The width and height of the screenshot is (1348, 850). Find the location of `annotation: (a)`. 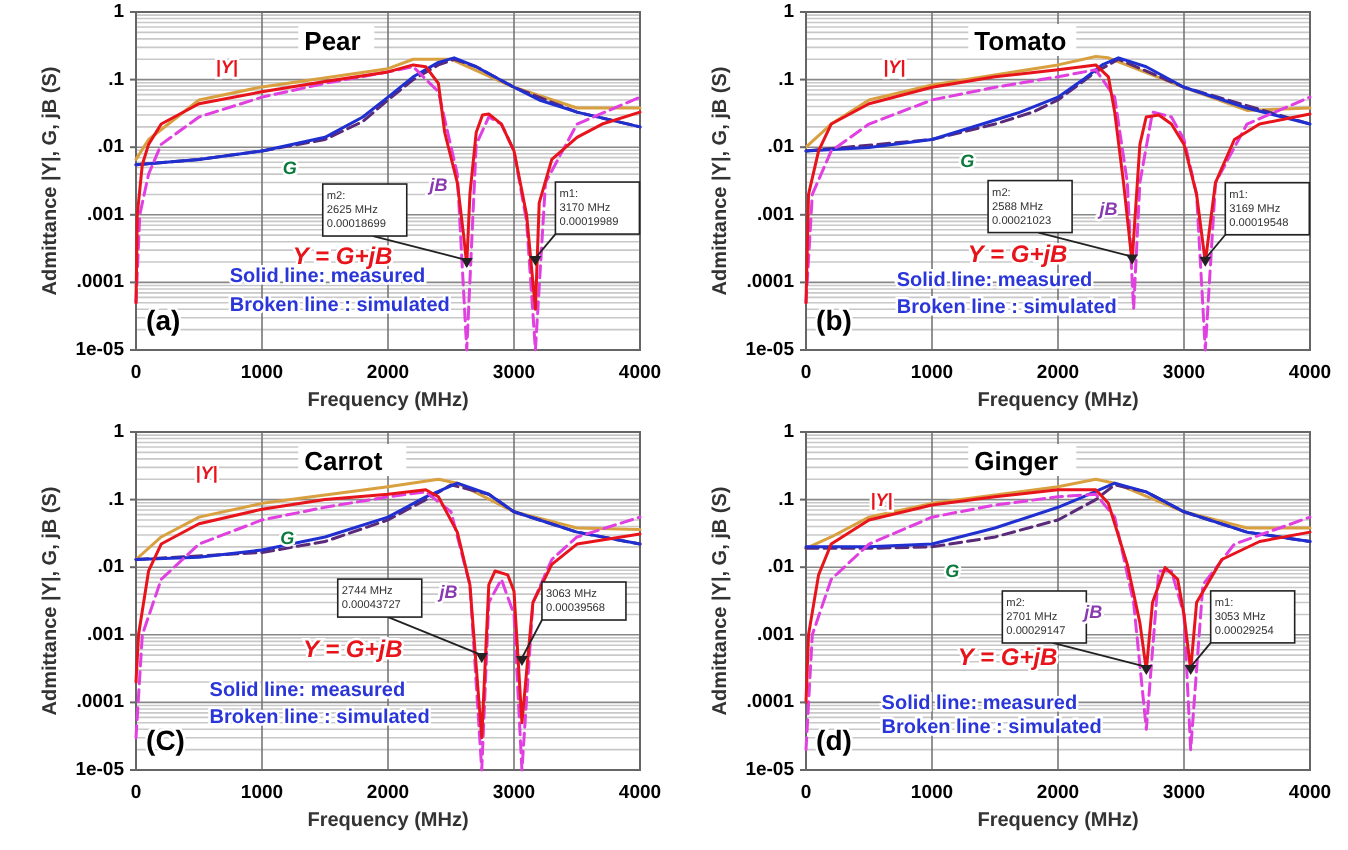

annotation: (a) is located at coordinates (163, 319).